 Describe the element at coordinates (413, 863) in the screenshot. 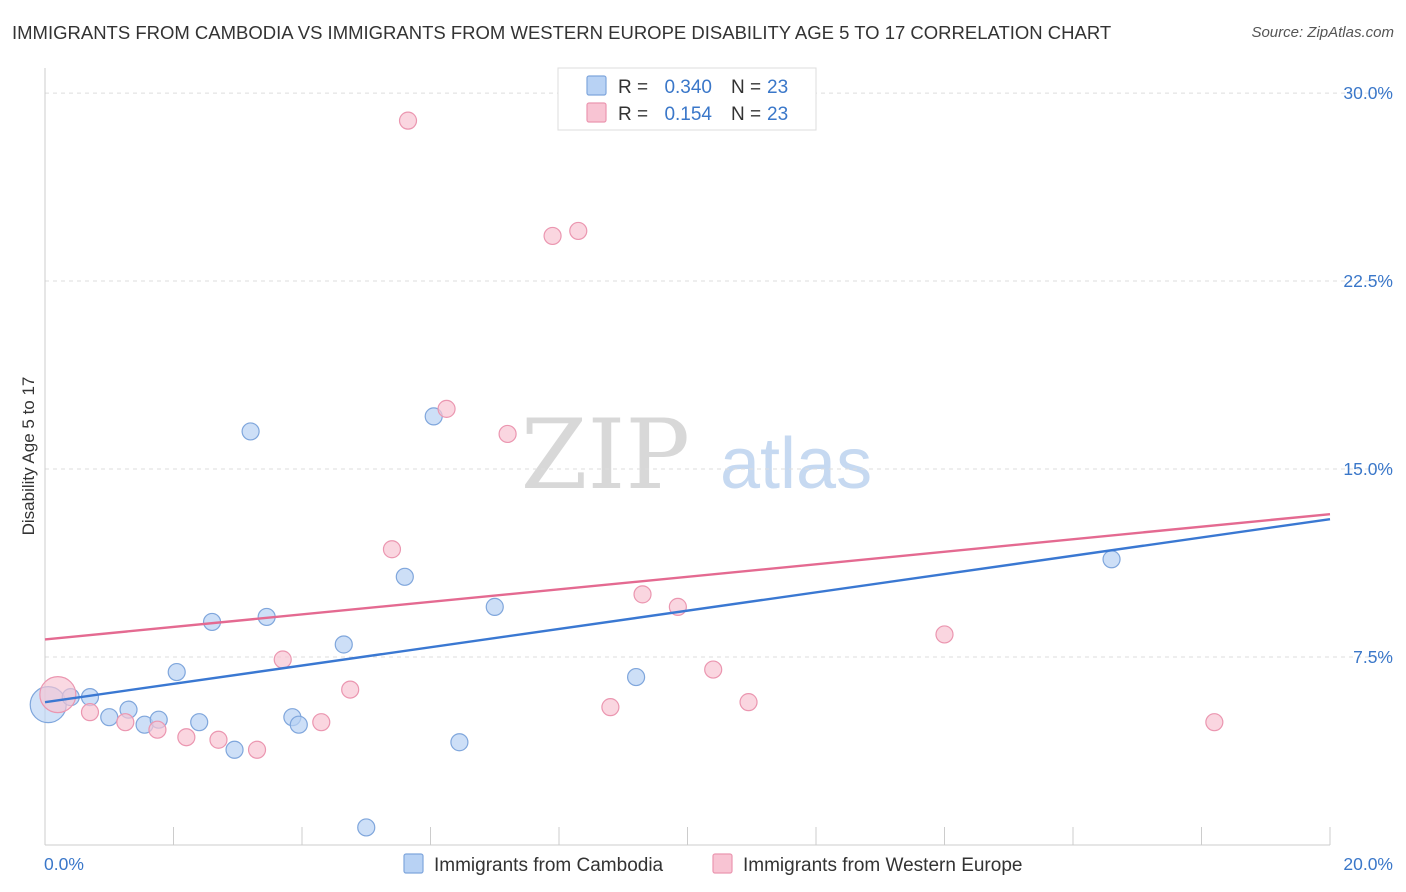

I see `bottom-legend-swatch-cambodia` at that location.